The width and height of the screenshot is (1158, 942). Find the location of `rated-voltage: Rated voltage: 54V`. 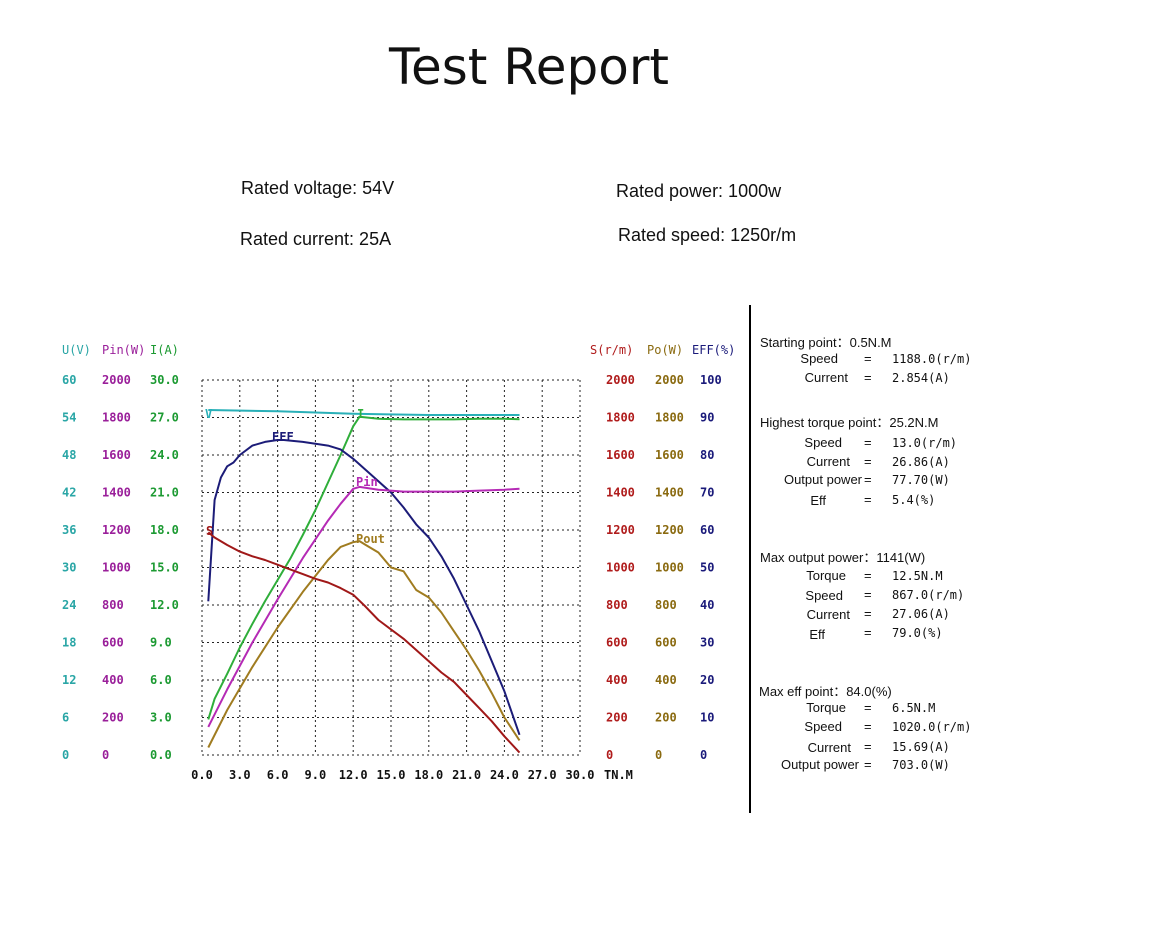

rated-voltage: Rated voltage: 54V is located at coordinates (318, 188).